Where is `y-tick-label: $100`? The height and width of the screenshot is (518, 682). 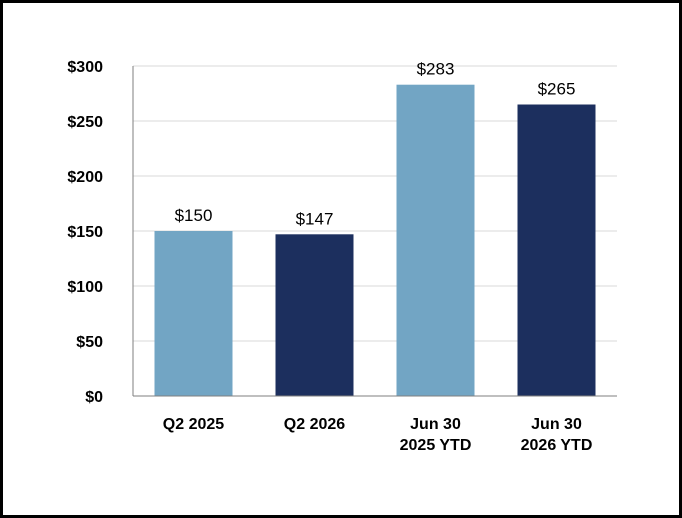 y-tick-label: $100 is located at coordinates (85, 287).